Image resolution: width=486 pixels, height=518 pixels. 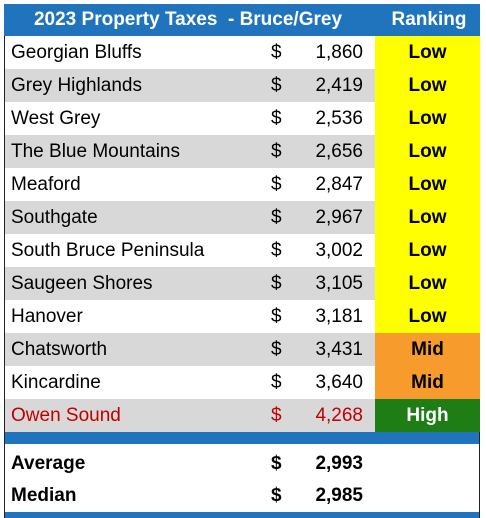 I want to click on tax-amount: 4,268, so click(x=339, y=415).